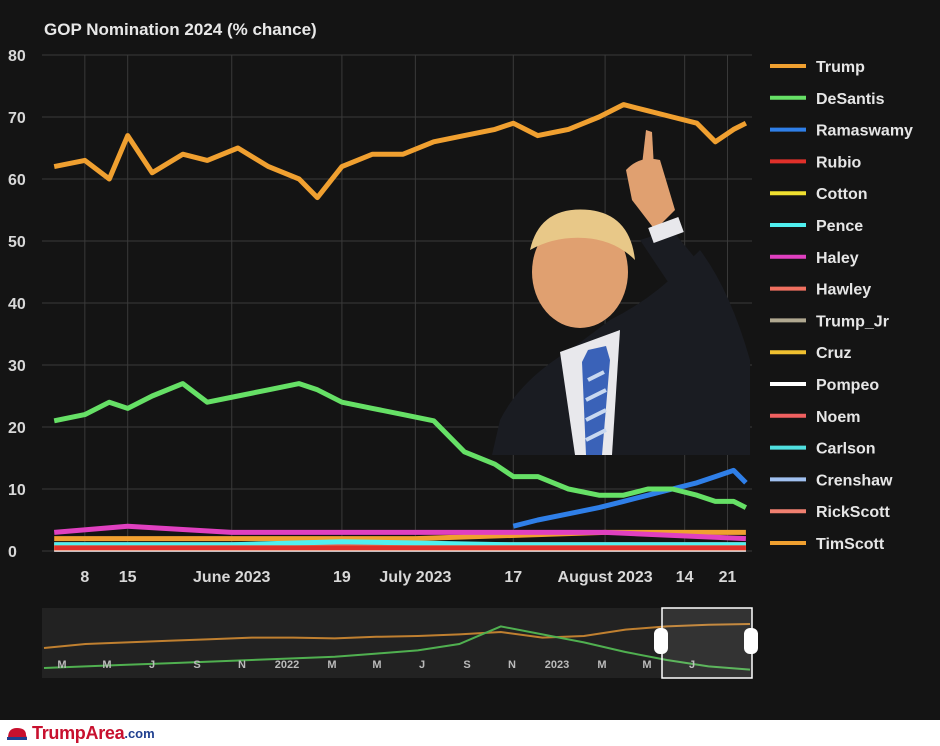  What do you see at coordinates (854, 480) in the screenshot?
I see `legend-item-crenshaw: Crenshaw` at bounding box center [854, 480].